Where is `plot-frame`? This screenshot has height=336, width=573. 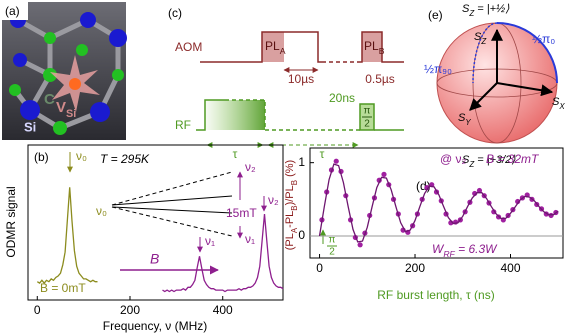
plot-frame is located at coordinates (436, 203).